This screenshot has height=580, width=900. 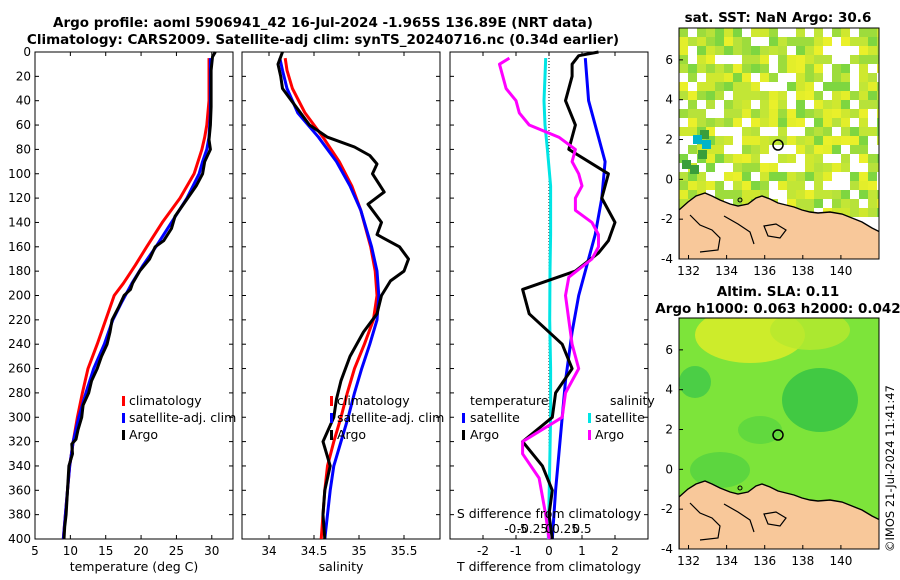 What do you see at coordinates (667, 509) in the screenshot?
I see `map-lat-label: -2` at bounding box center [667, 509].